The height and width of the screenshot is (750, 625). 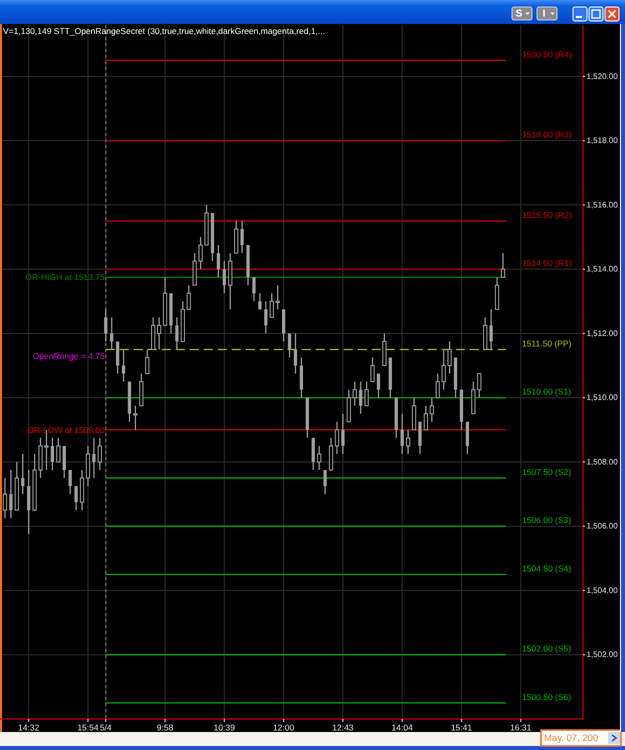 What do you see at coordinates (547, 472) in the screenshot?
I see `ref-line-label: 1507.50 (S2)` at bounding box center [547, 472].